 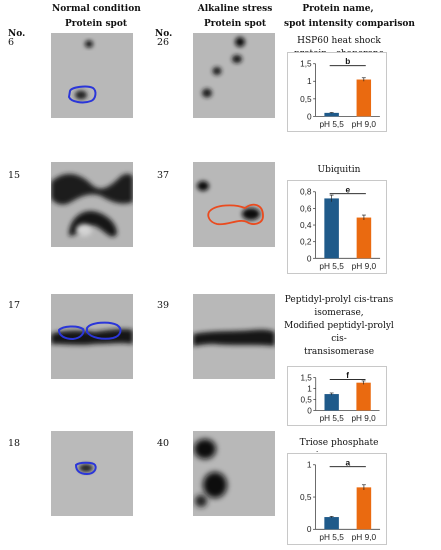 I want to click on normal-spot-number: 15, so click(x=14, y=175).